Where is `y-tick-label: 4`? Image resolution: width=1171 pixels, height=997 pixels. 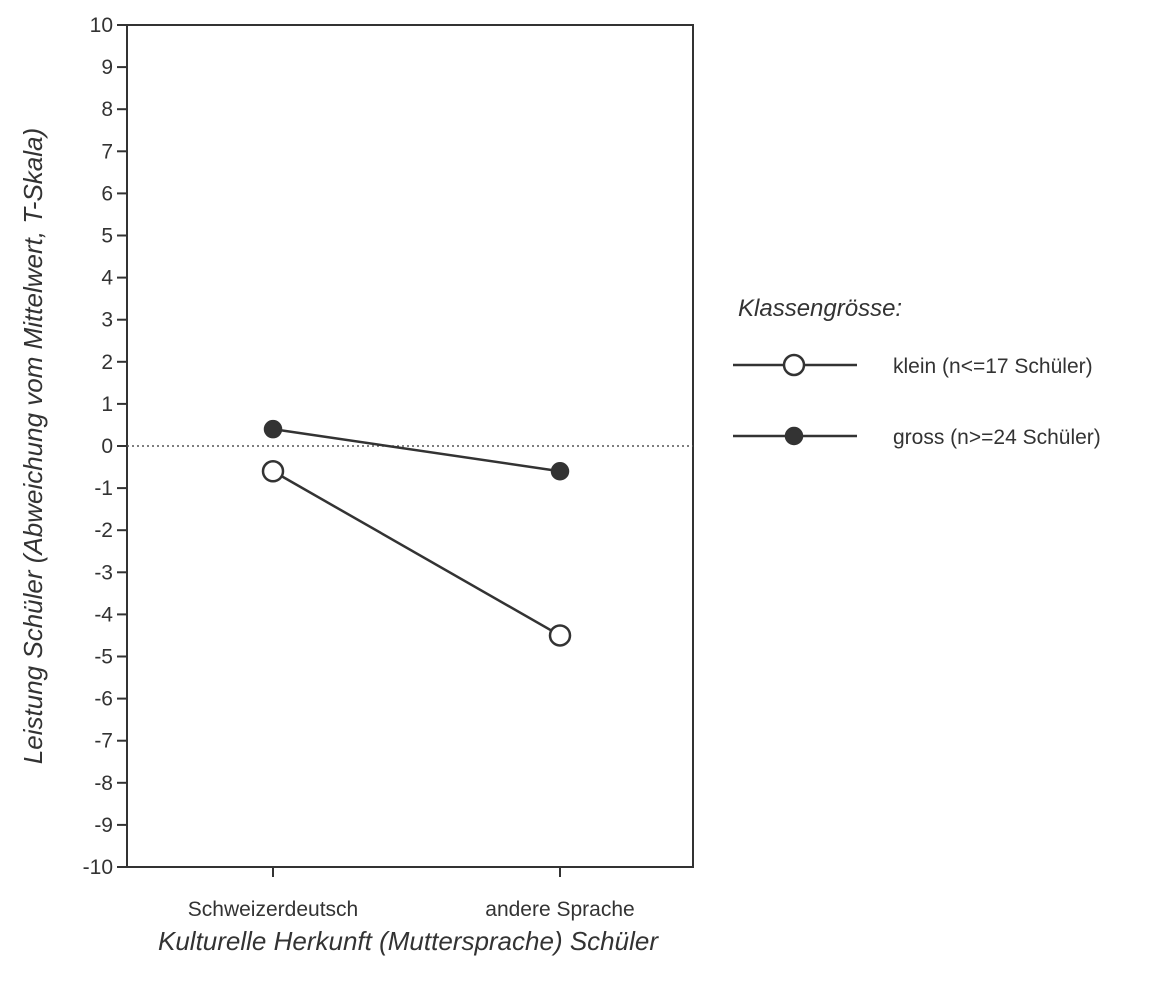
y-tick-label: 4 is located at coordinates (107, 278).